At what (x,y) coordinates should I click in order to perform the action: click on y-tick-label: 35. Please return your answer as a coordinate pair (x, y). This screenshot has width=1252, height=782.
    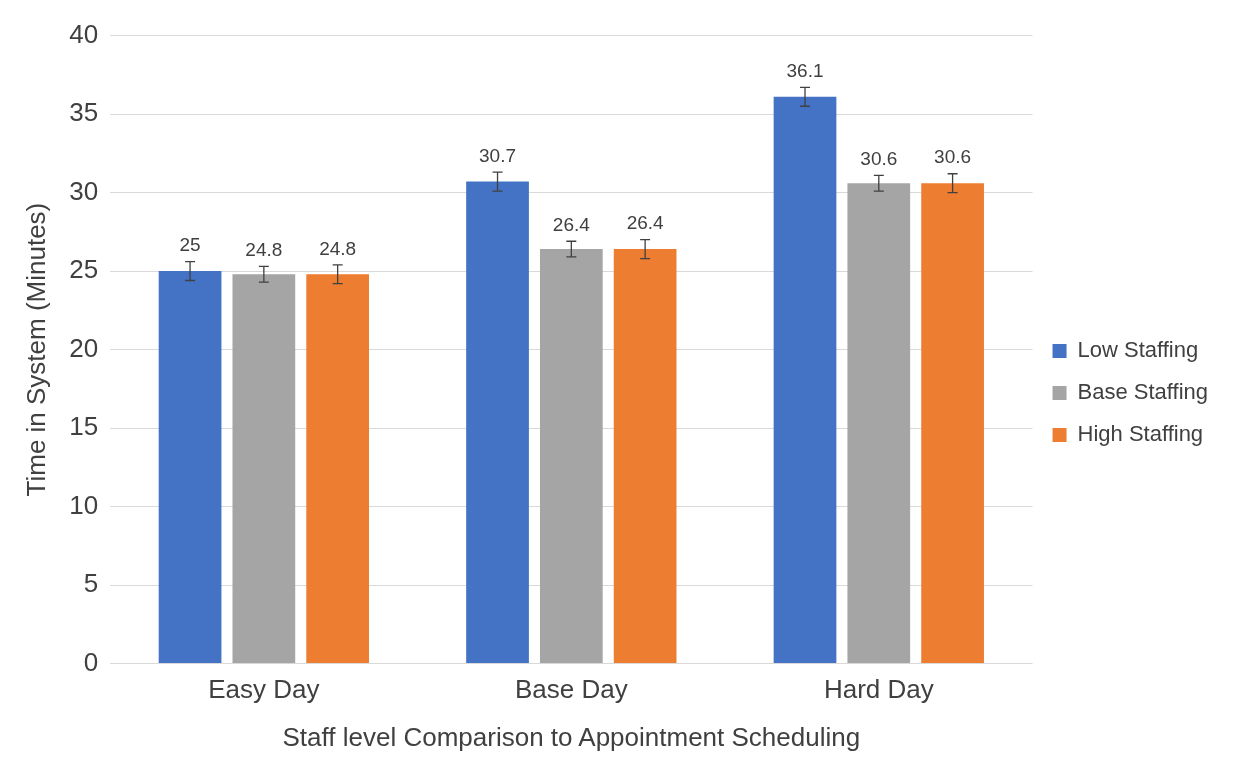
    Looking at the image, I should click on (84, 112).